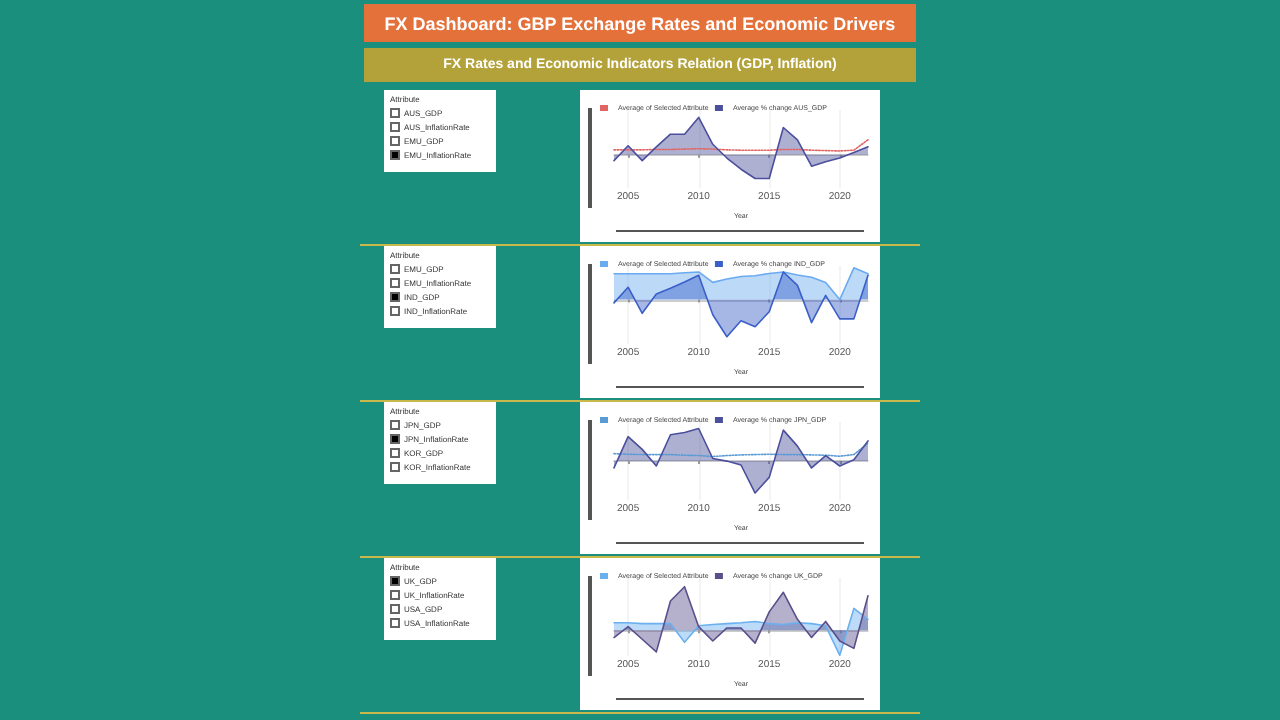 The image size is (1280, 720). Describe the element at coordinates (640, 23) in the screenshot. I see `text: FX Dashboard: GBP Exchange Rates and Economic Drivers` at that location.